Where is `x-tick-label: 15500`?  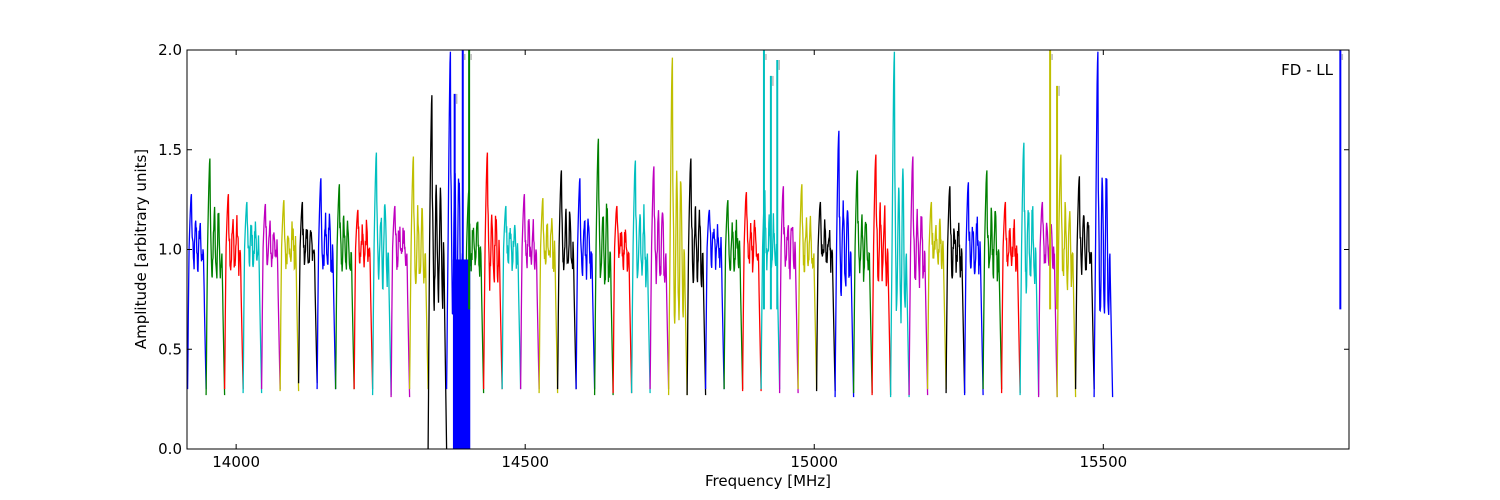
x-tick-label: 15500 is located at coordinates (1103, 462).